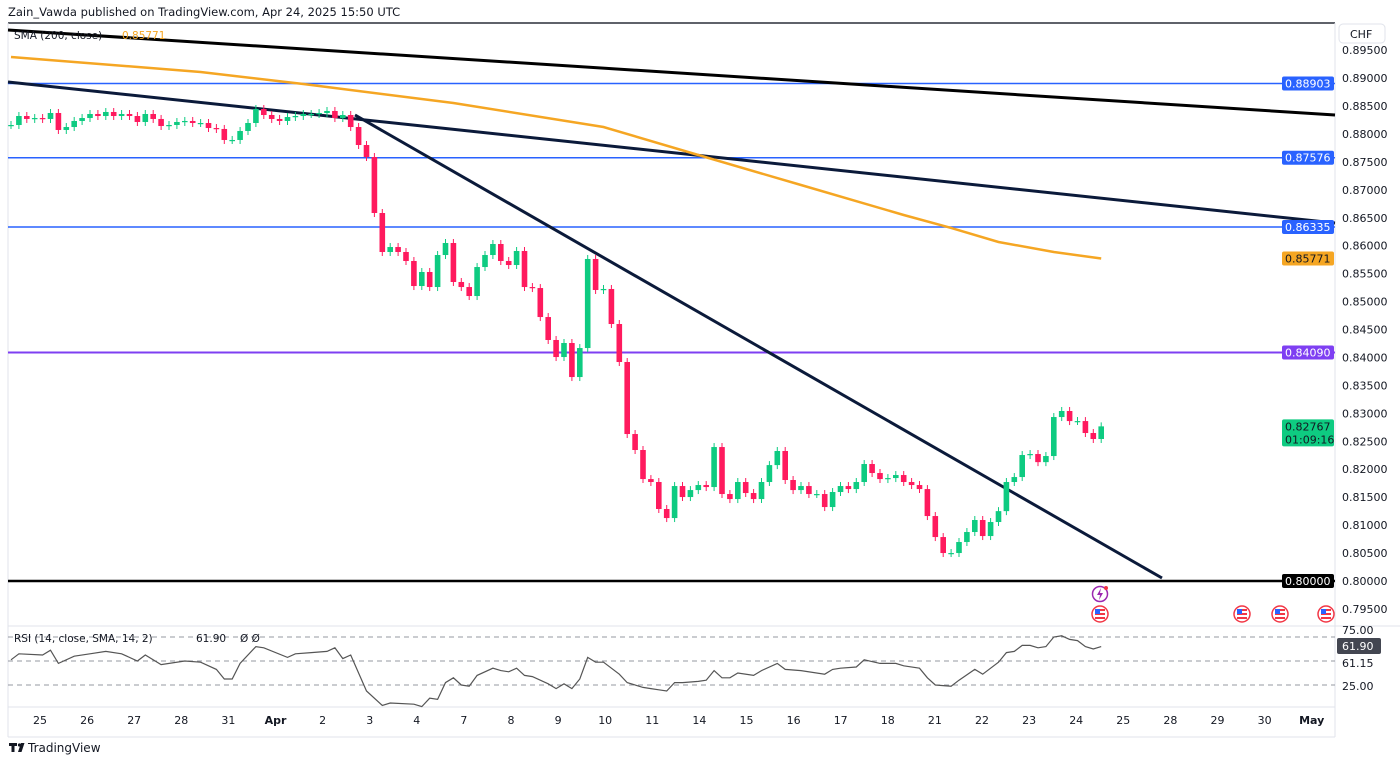  I want to click on price-tick-label: 0.81000, so click(1365, 525).